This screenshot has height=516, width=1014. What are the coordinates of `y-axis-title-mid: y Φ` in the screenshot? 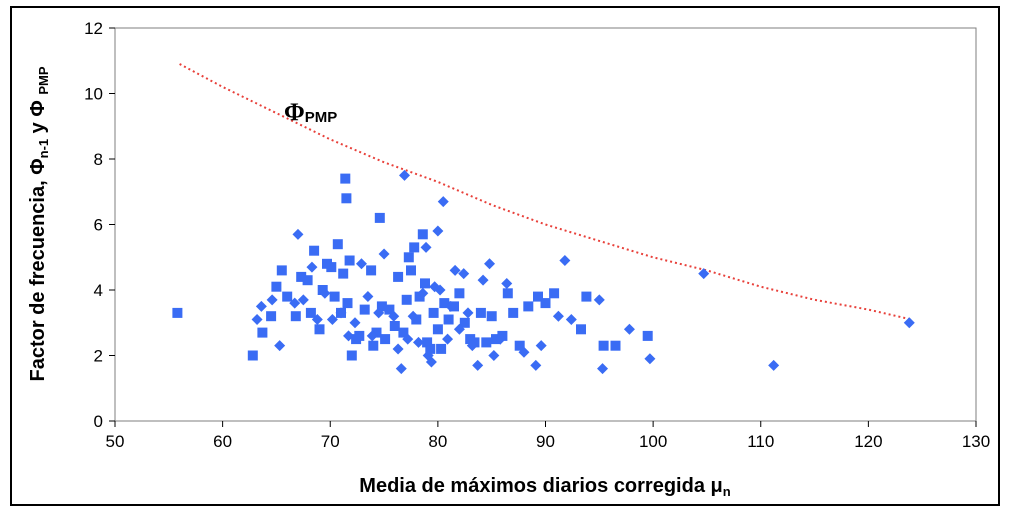 It's located at (38, 117).